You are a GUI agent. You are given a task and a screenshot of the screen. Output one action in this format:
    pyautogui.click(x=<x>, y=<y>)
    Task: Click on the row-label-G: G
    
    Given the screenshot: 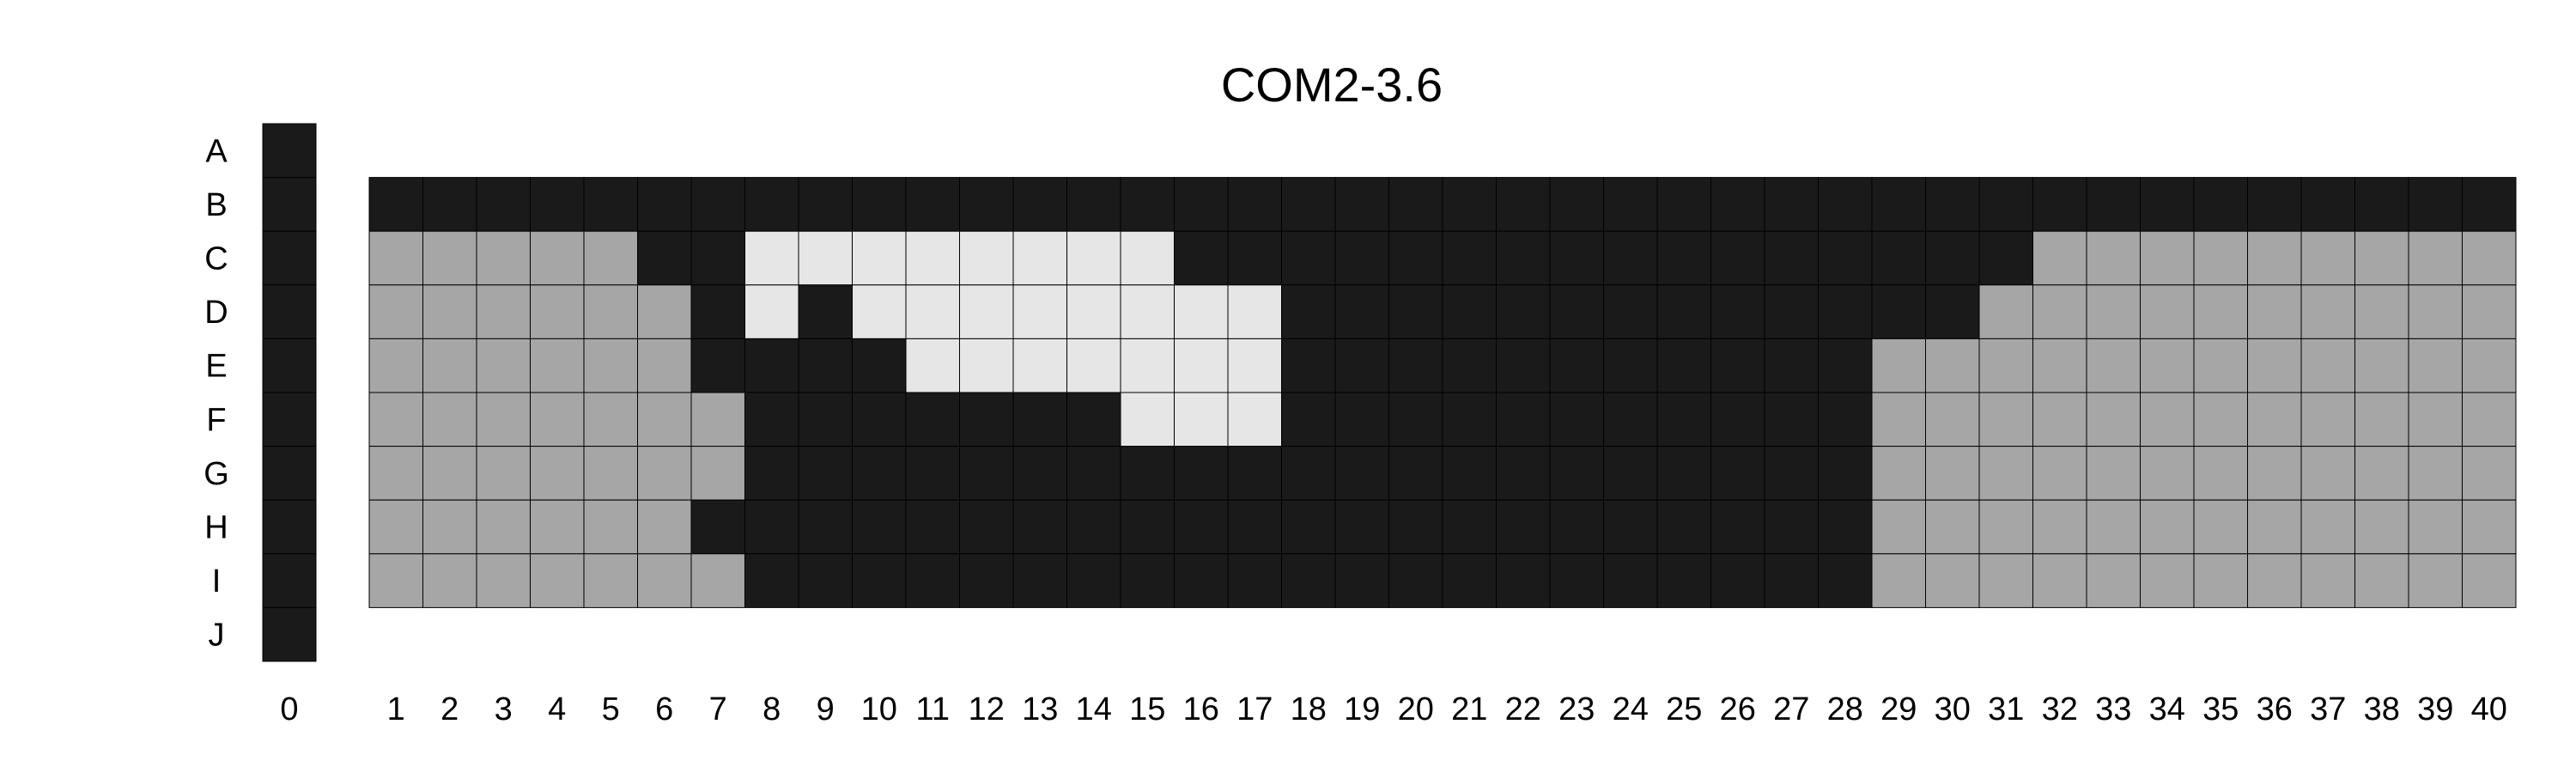 What is the action you would take?
    pyautogui.click(x=217, y=474)
    